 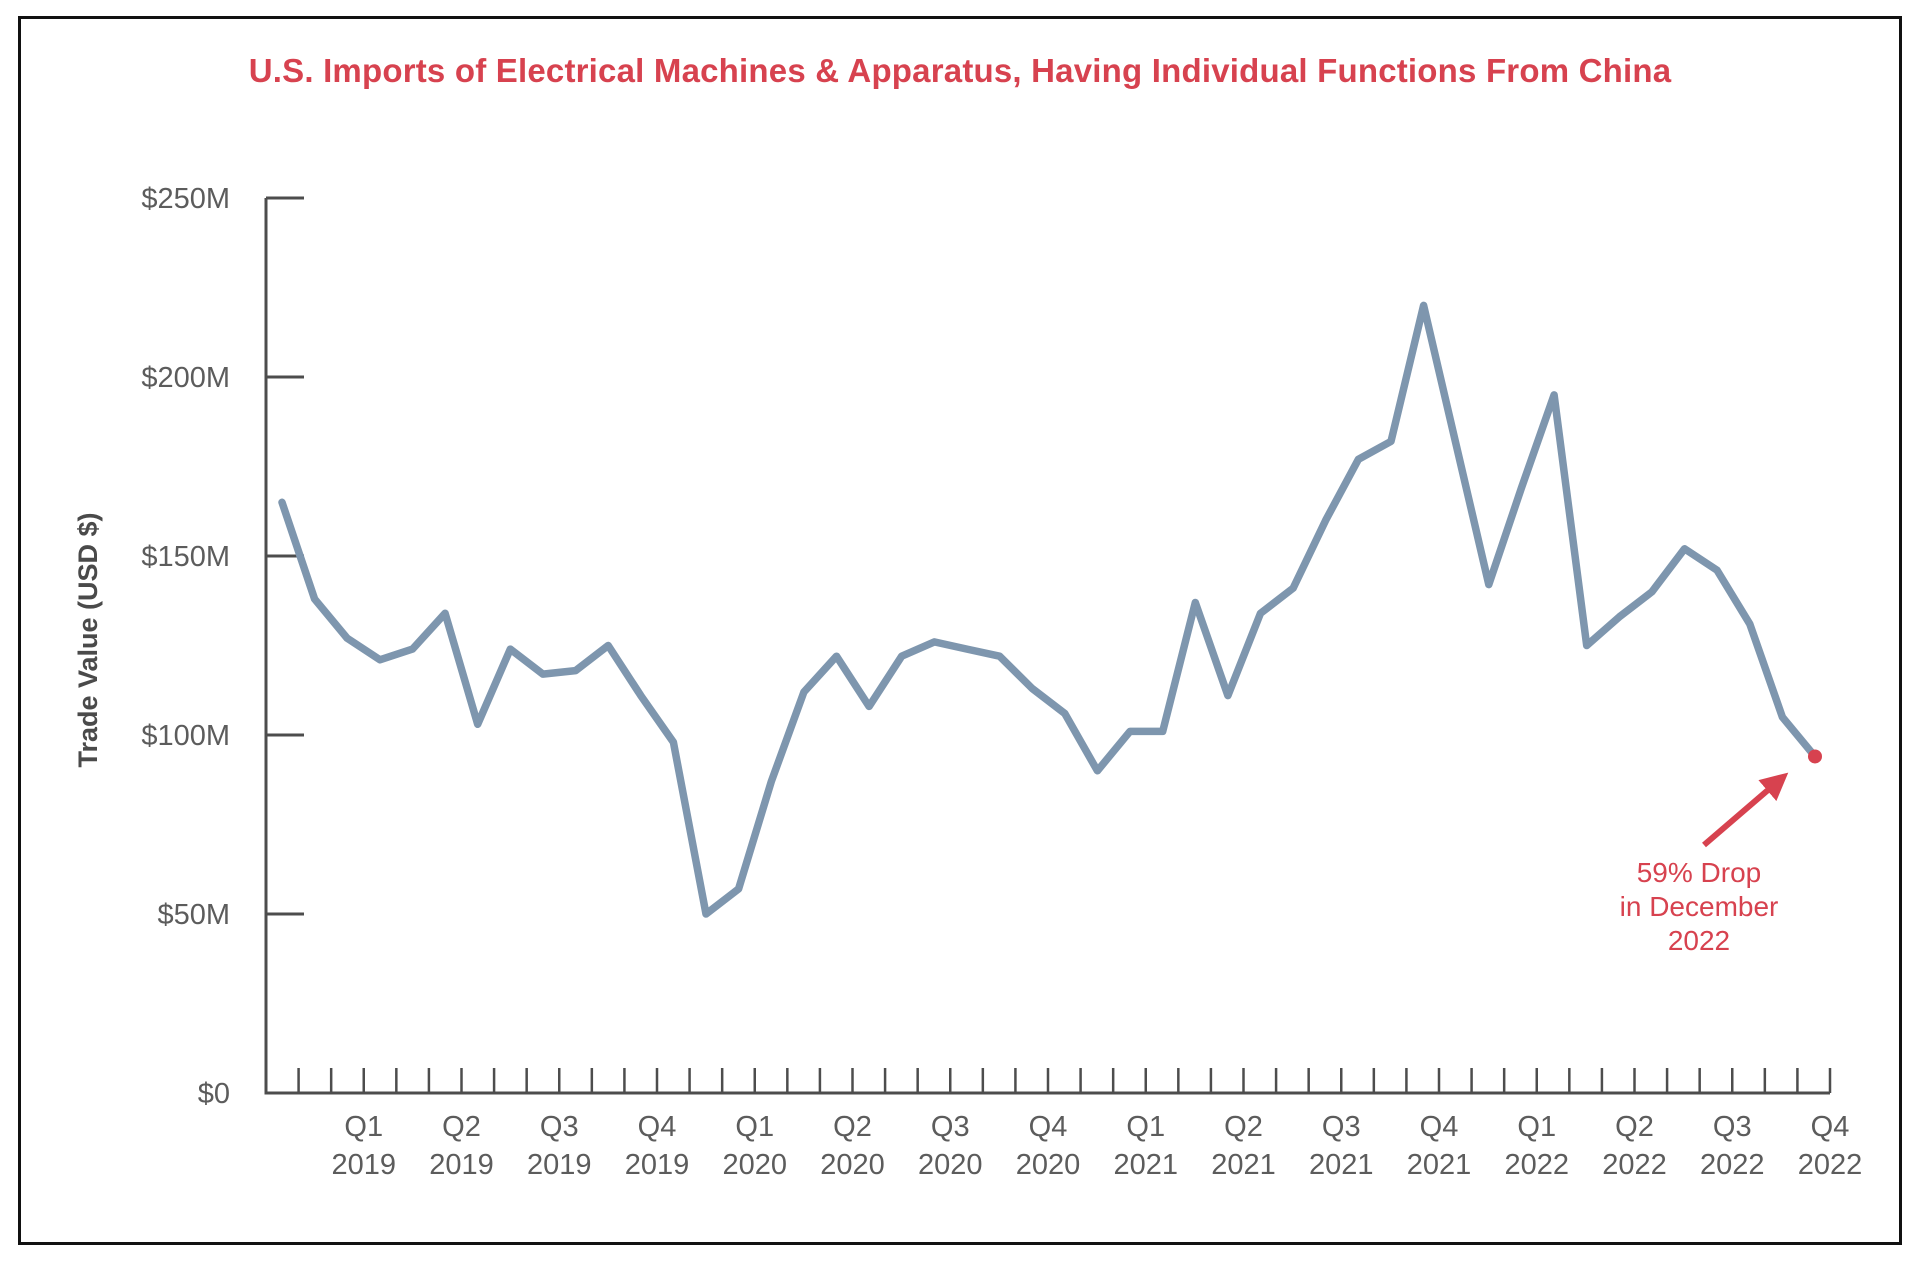 I want to click on y-tick-label: $100M, so click(x=185, y=736).